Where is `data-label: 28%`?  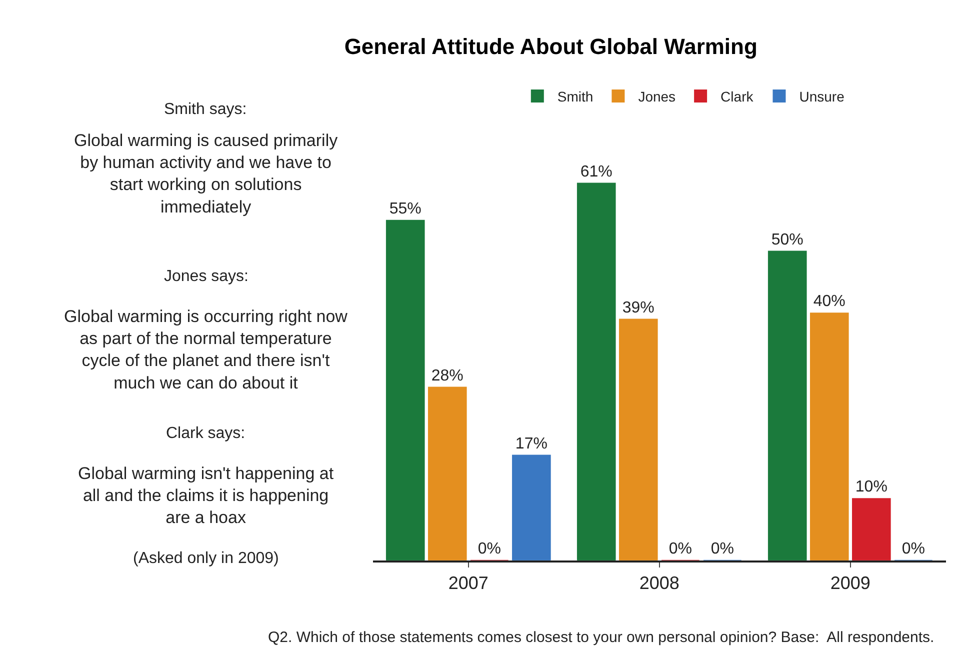
data-label: 28% is located at coordinates (447, 375).